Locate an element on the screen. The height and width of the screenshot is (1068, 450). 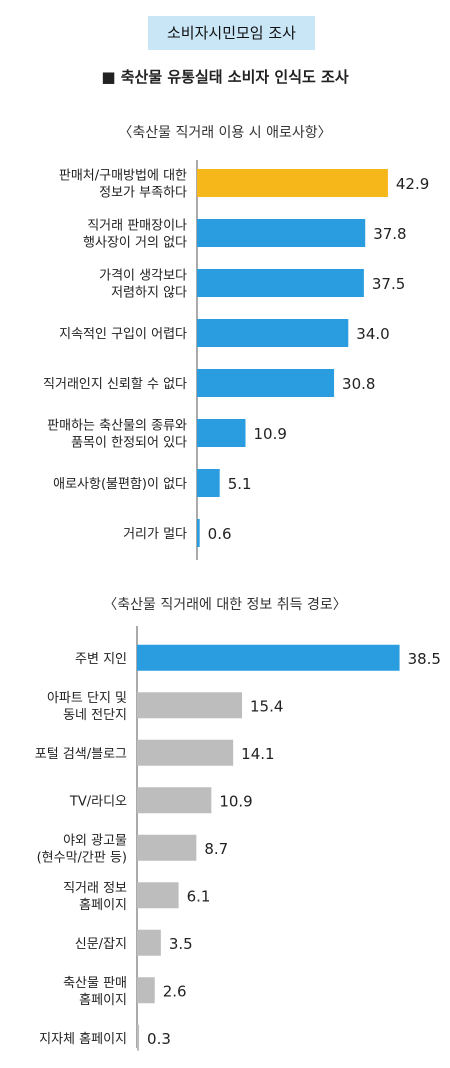
difficulty-value-label-3: 37.5 is located at coordinates (388, 284).